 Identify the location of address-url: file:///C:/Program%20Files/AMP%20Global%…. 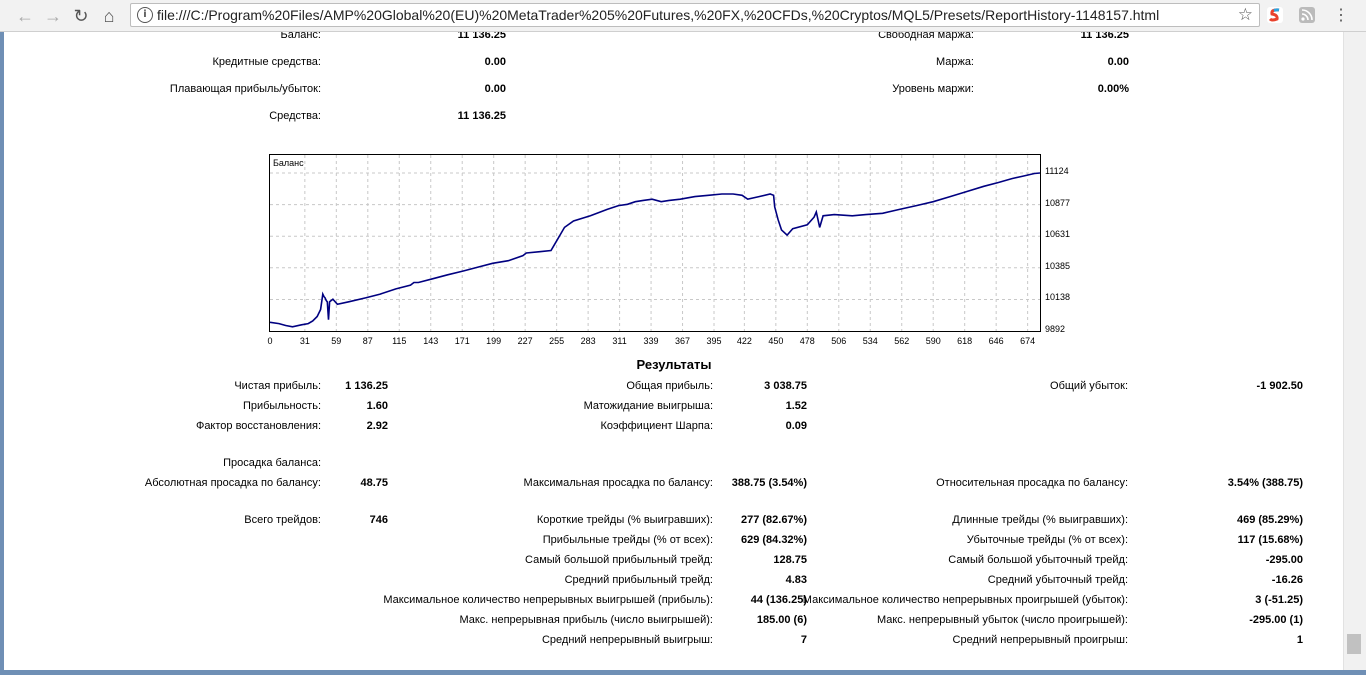
(658, 15).